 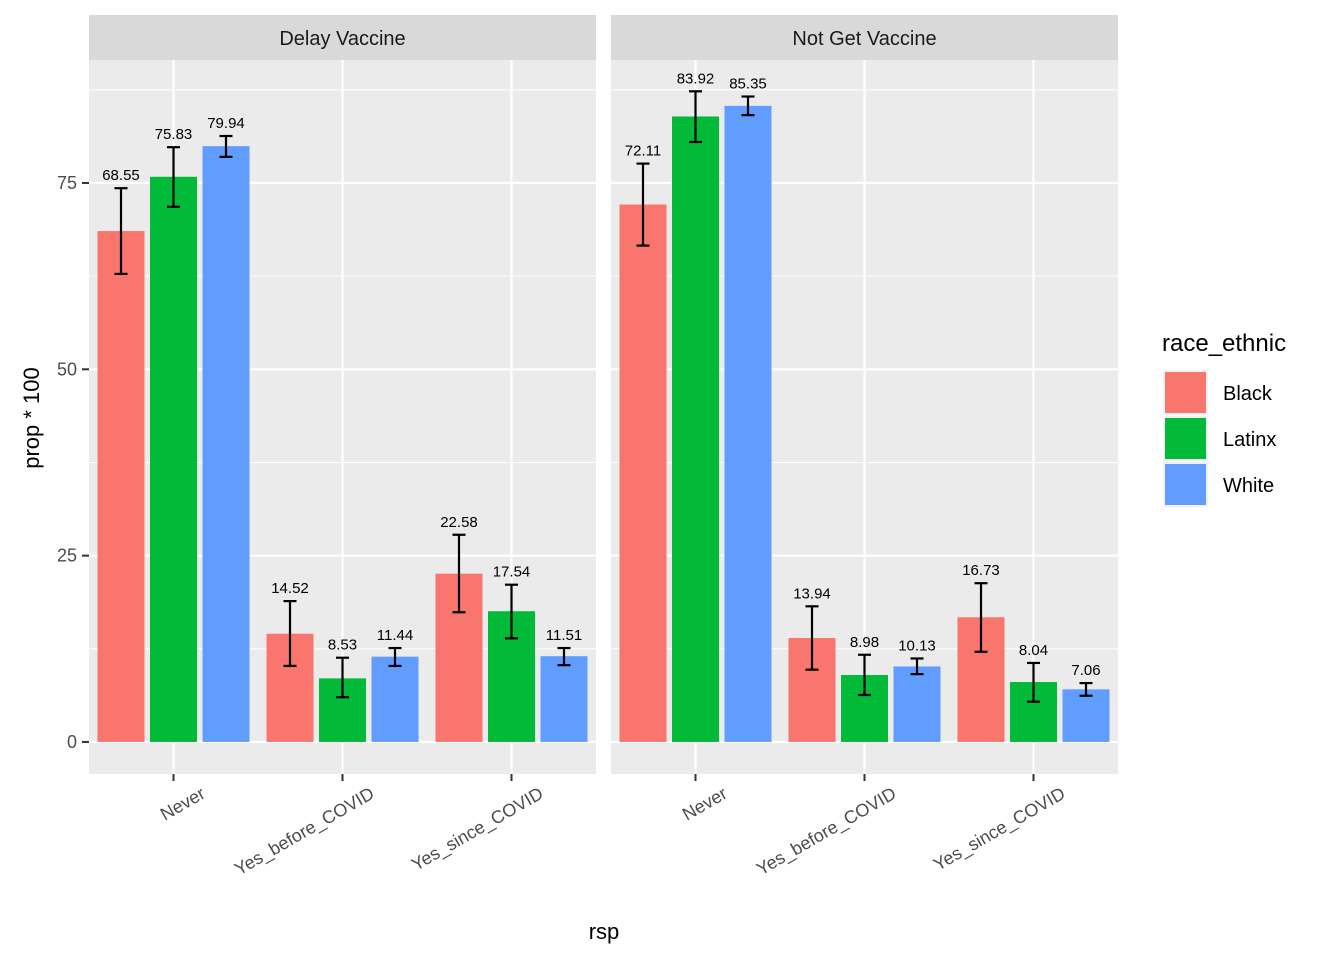 What do you see at coordinates (604, 931) in the screenshot?
I see `x-axis-title: rsp` at bounding box center [604, 931].